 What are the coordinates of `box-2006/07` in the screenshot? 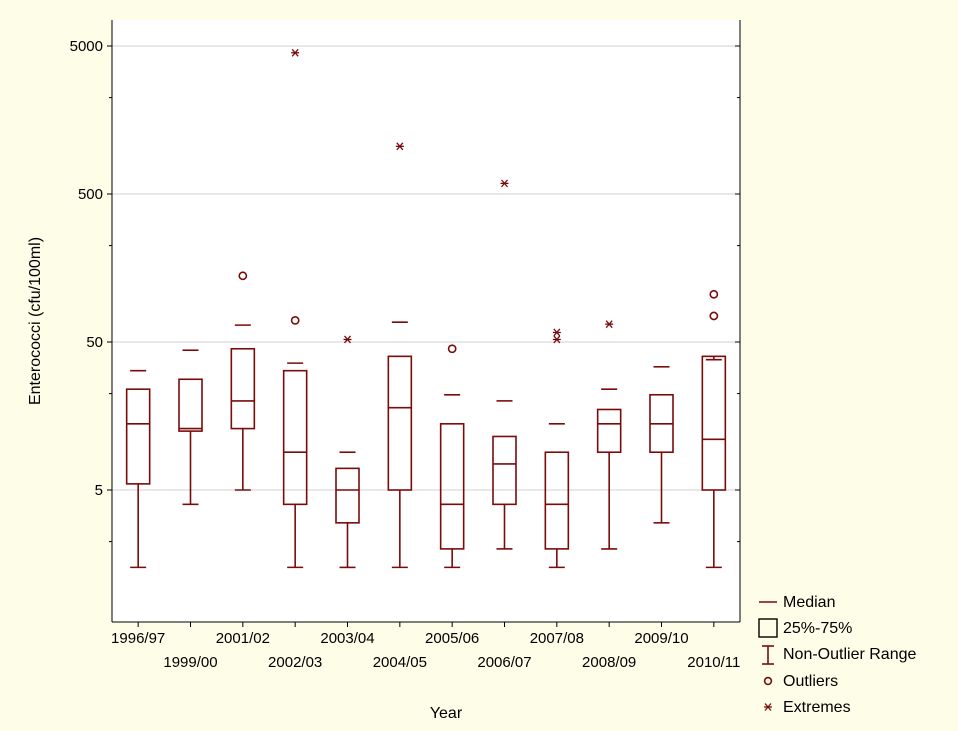 It's located at (504, 364).